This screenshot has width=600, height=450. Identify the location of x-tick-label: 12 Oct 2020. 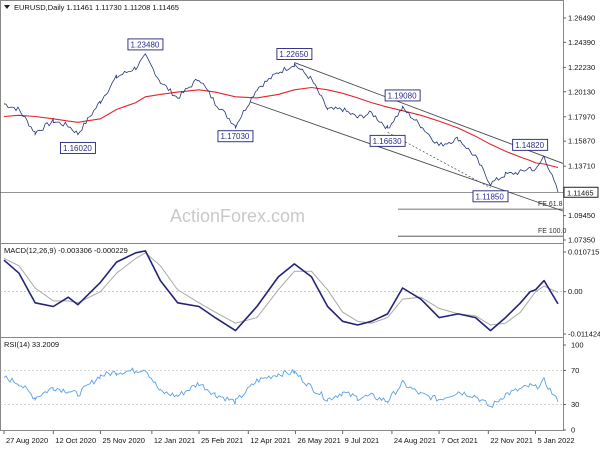
(75, 440).